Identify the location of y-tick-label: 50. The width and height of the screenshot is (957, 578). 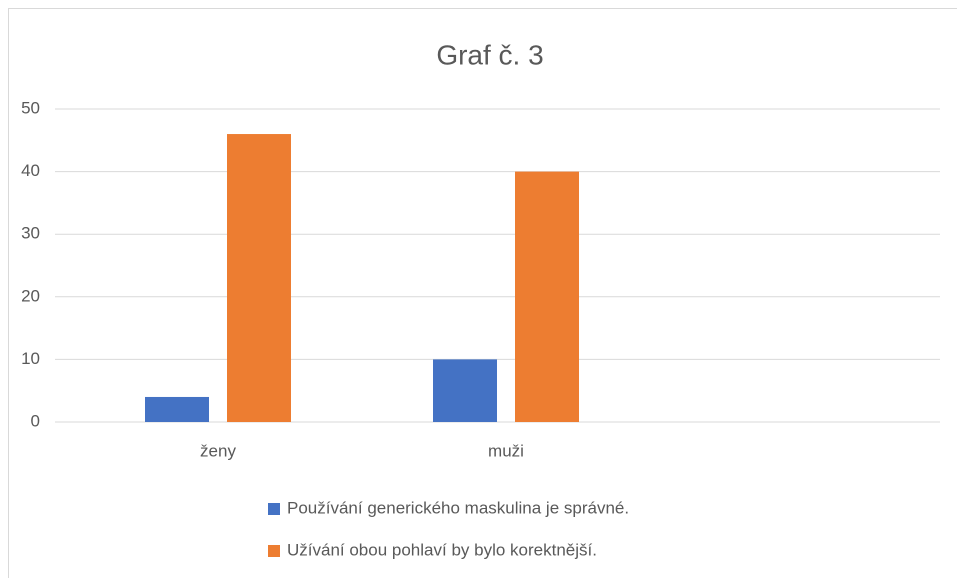
(30, 107).